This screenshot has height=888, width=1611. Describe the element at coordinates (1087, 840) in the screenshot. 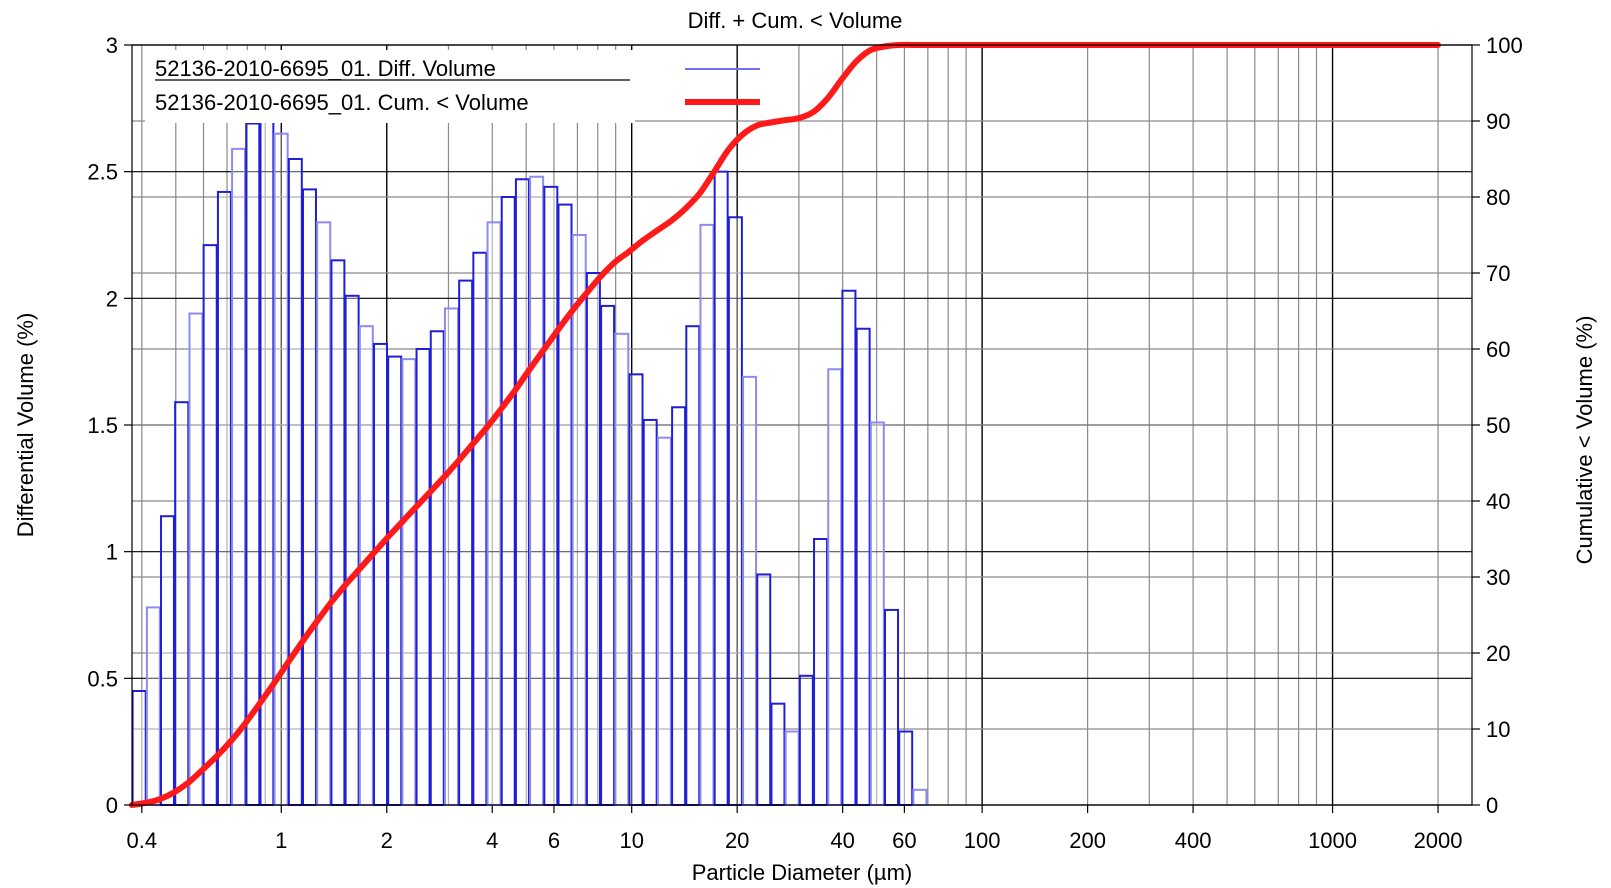

I see `x-tick-label: 200` at that location.